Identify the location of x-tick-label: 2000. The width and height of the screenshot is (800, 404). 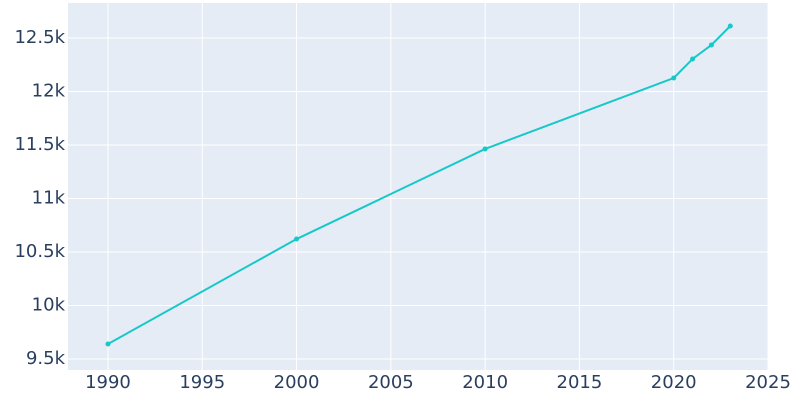
(297, 382).